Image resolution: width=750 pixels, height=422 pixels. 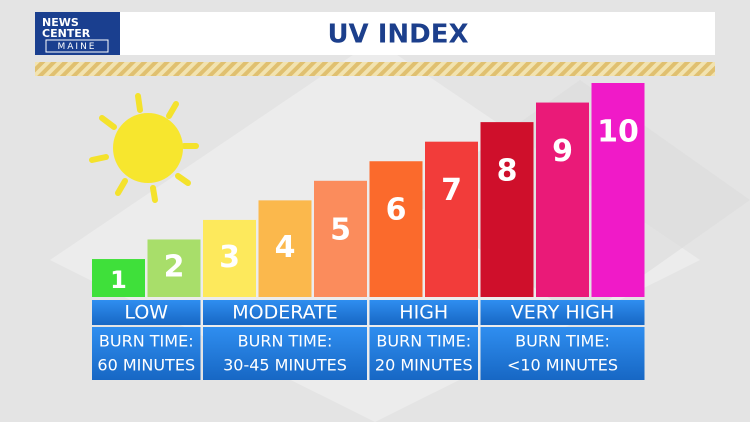 I want to click on logo-box, so click(x=77, y=33).